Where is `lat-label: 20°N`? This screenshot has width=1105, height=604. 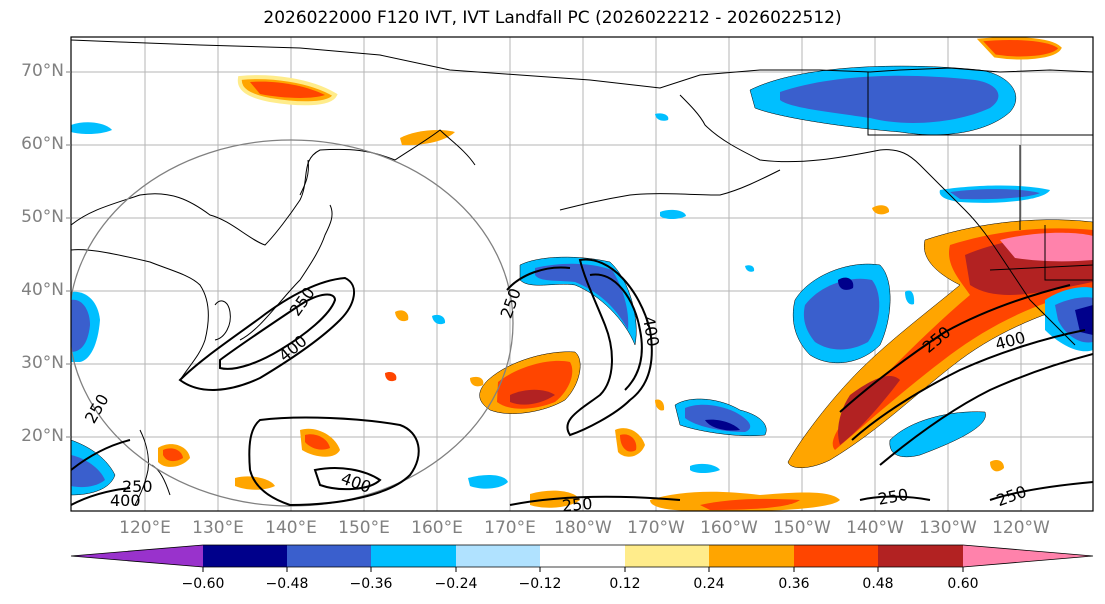
lat-label: 20°N is located at coordinates (42, 436).